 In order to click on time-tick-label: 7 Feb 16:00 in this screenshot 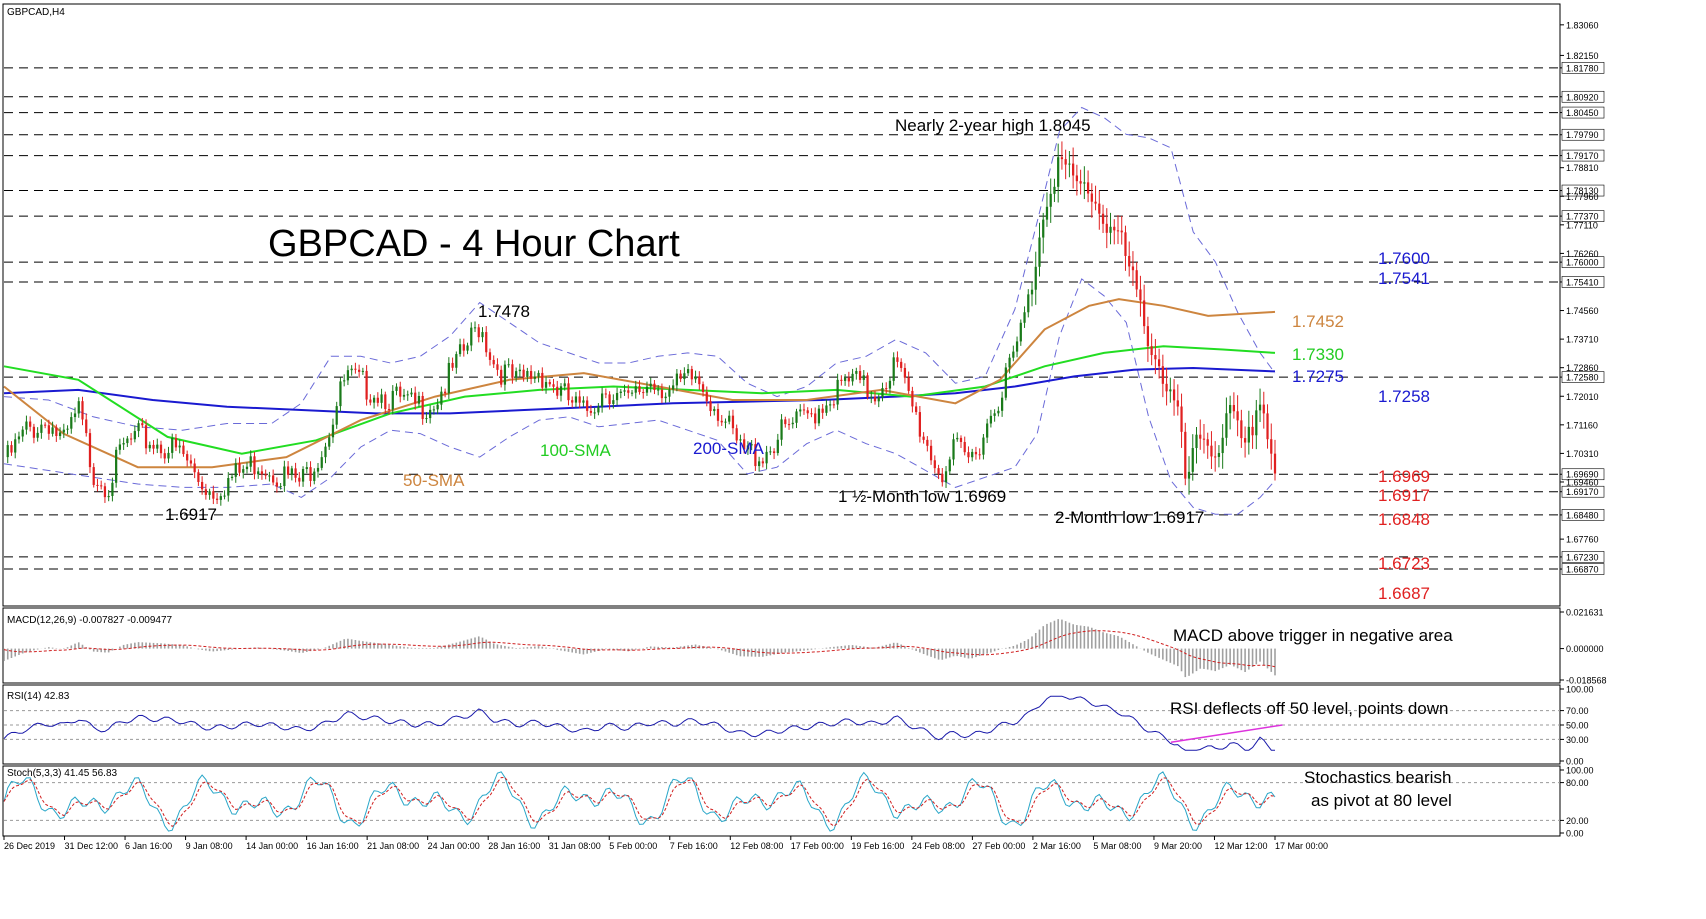, I will do `click(694, 846)`.